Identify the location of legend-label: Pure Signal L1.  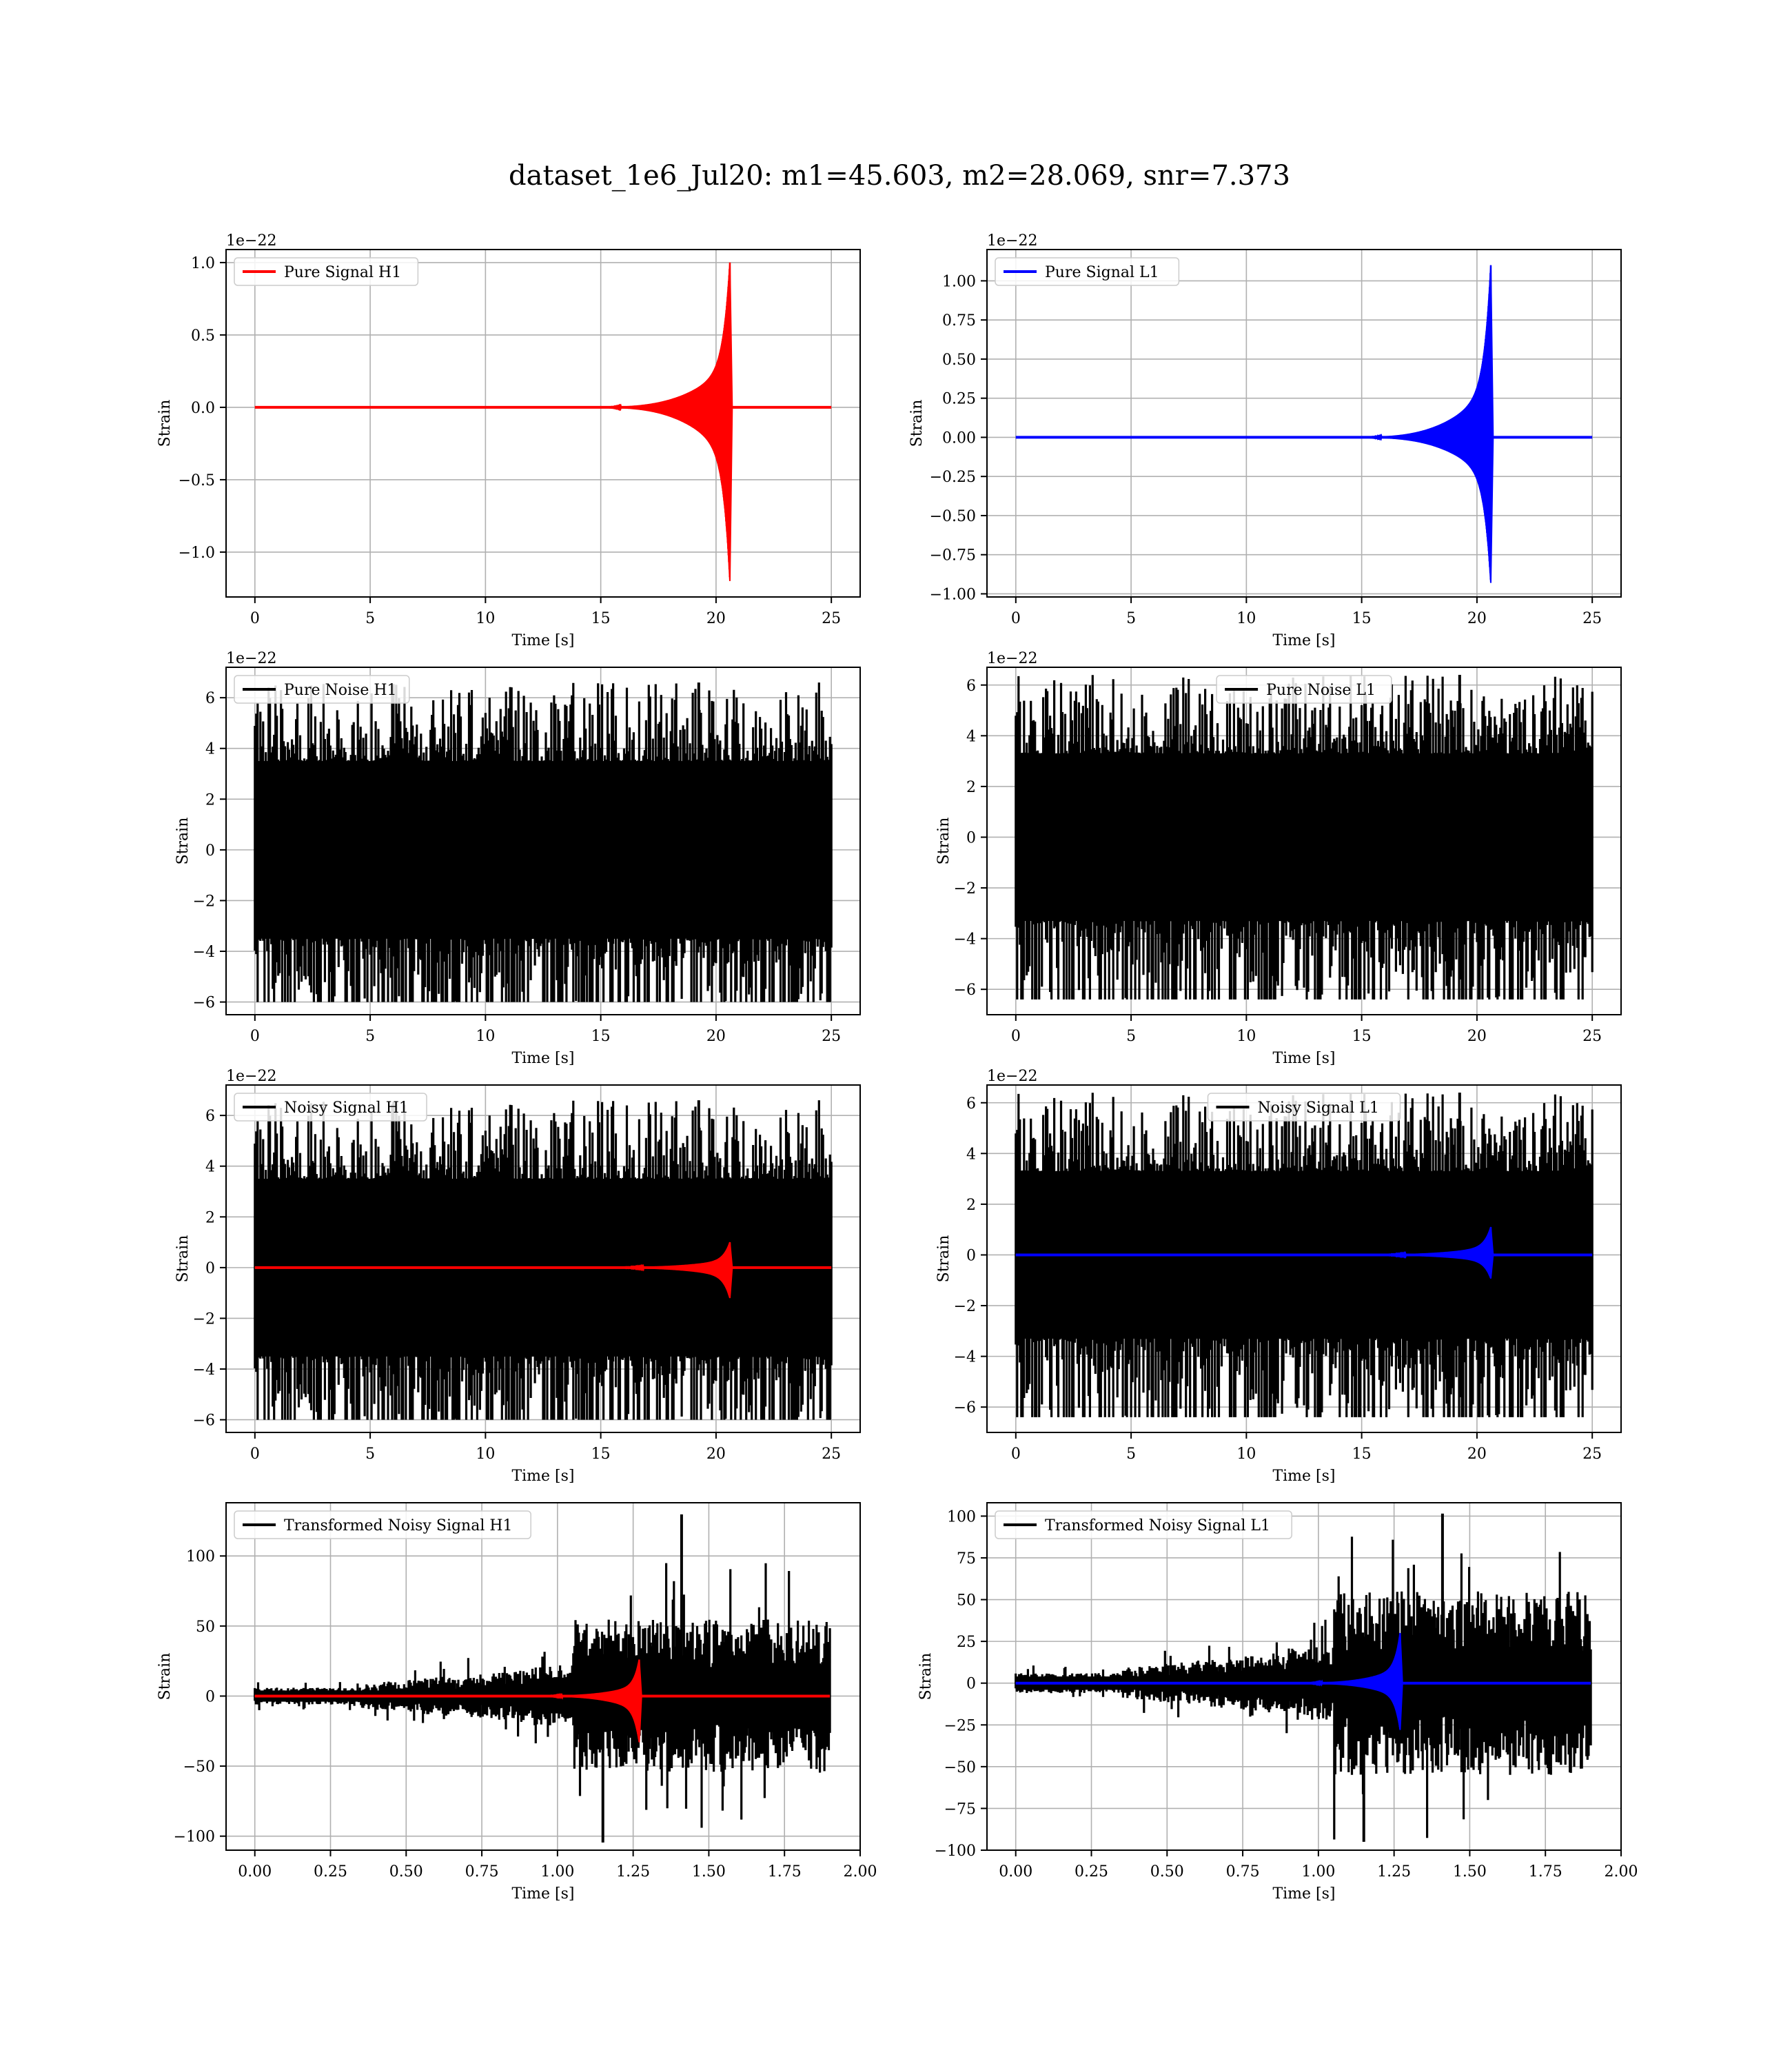
(1102, 272).